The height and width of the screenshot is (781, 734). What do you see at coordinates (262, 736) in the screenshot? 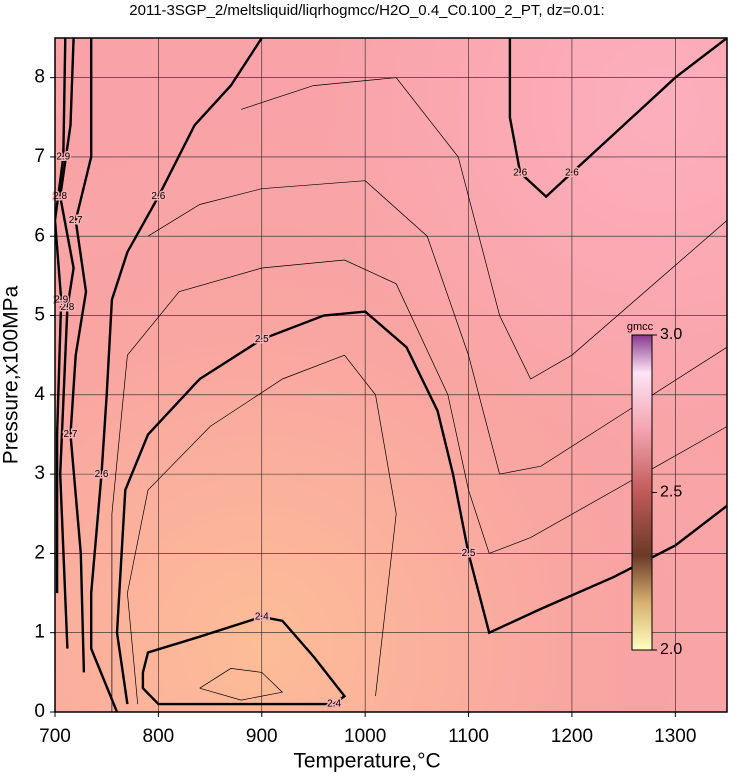
I see `x-tick-label: 900` at bounding box center [262, 736].